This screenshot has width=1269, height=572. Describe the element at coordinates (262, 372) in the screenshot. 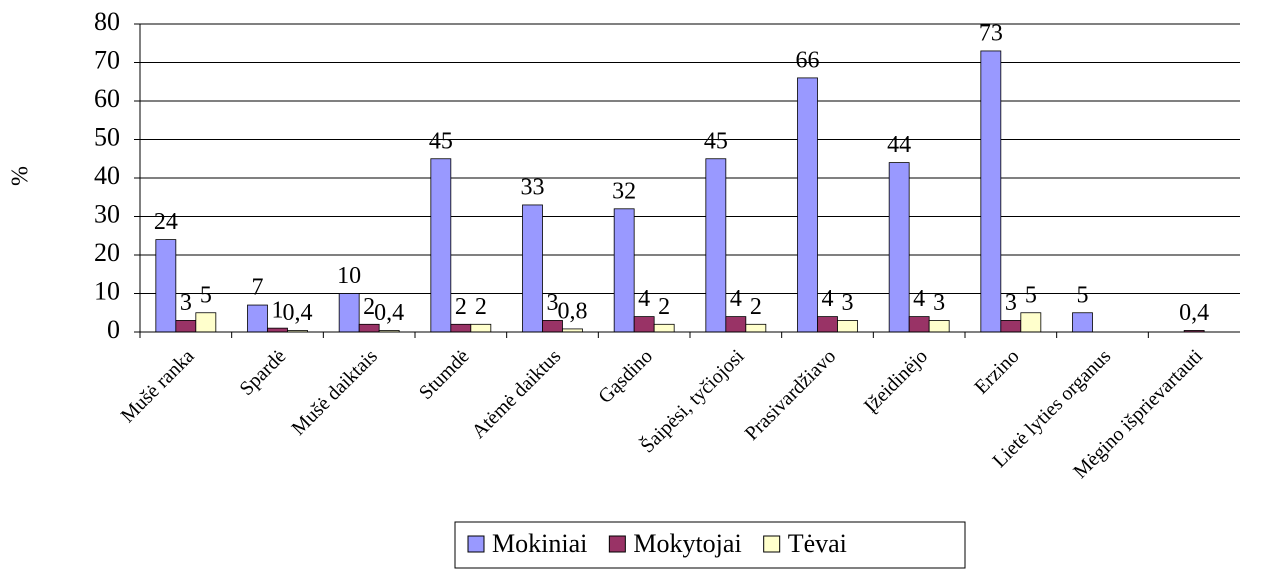

I see `x-tick-label: Spardė` at that location.